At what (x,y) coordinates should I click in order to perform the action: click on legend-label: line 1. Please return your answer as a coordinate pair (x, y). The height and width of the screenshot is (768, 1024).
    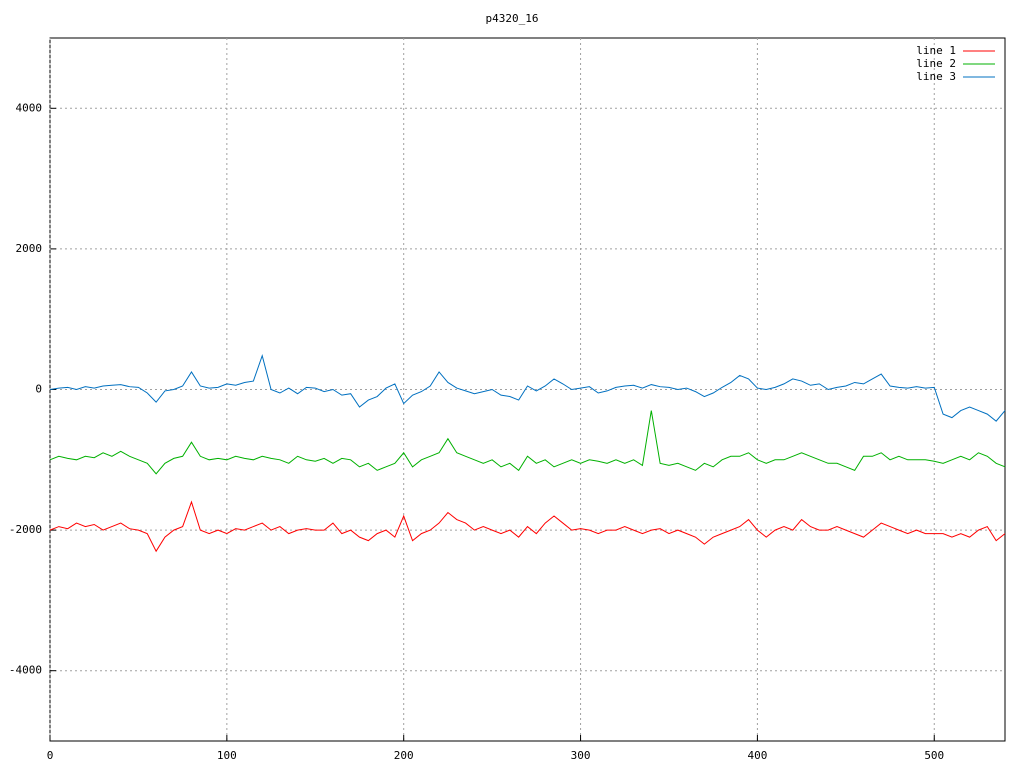
    Looking at the image, I should click on (936, 50).